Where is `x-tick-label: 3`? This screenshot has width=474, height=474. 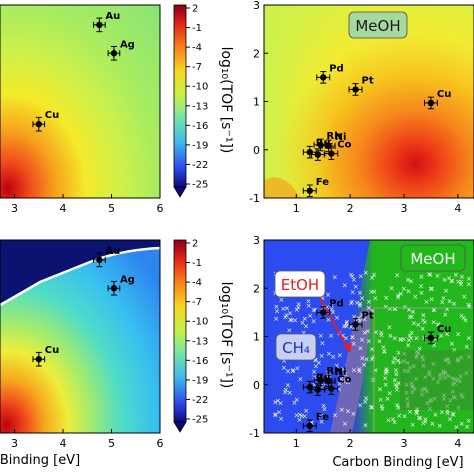
x-tick-label: 3 is located at coordinates (14, 443).